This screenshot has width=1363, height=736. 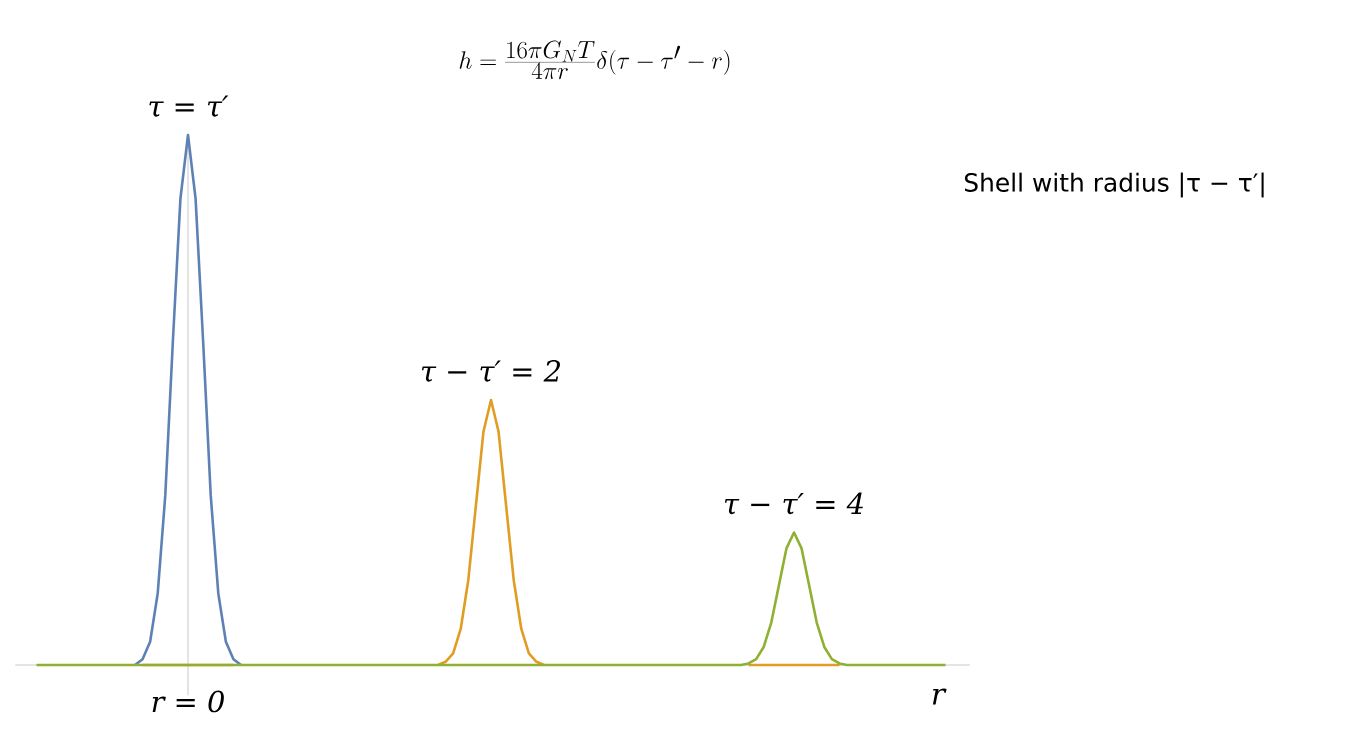 I want to click on annotation: τ − τ′ = 2, so click(x=490, y=371).